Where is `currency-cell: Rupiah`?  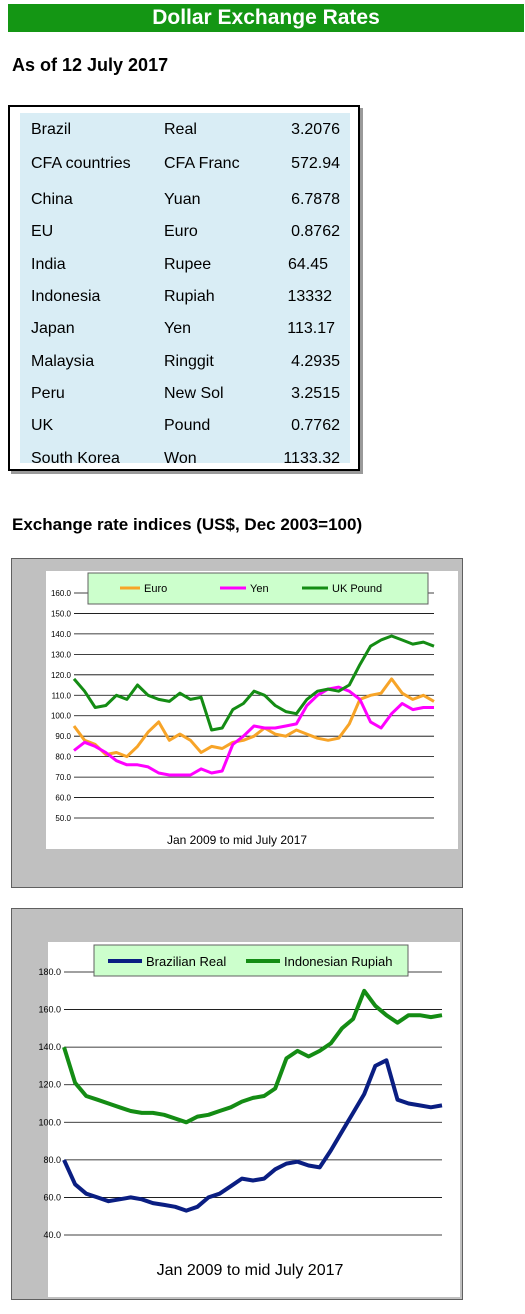 currency-cell: Rupiah is located at coordinates (189, 296).